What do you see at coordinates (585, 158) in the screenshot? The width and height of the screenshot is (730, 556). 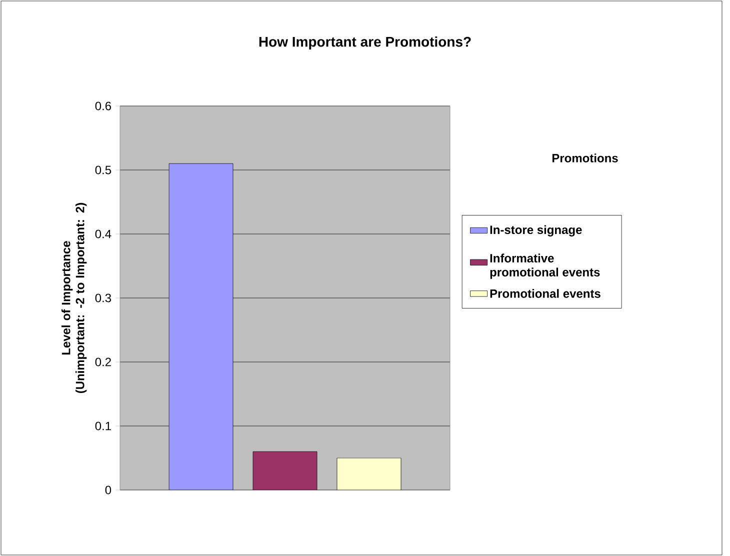 I see `legend-title: Promotions` at bounding box center [585, 158].